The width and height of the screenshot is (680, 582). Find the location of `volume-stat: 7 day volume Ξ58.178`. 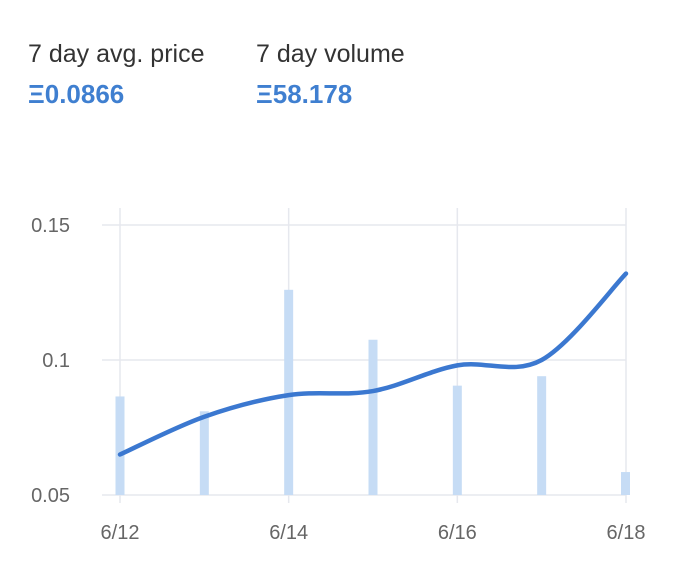

volume-stat: 7 day volume Ξ58.178 is located at coordinates (330, 75).